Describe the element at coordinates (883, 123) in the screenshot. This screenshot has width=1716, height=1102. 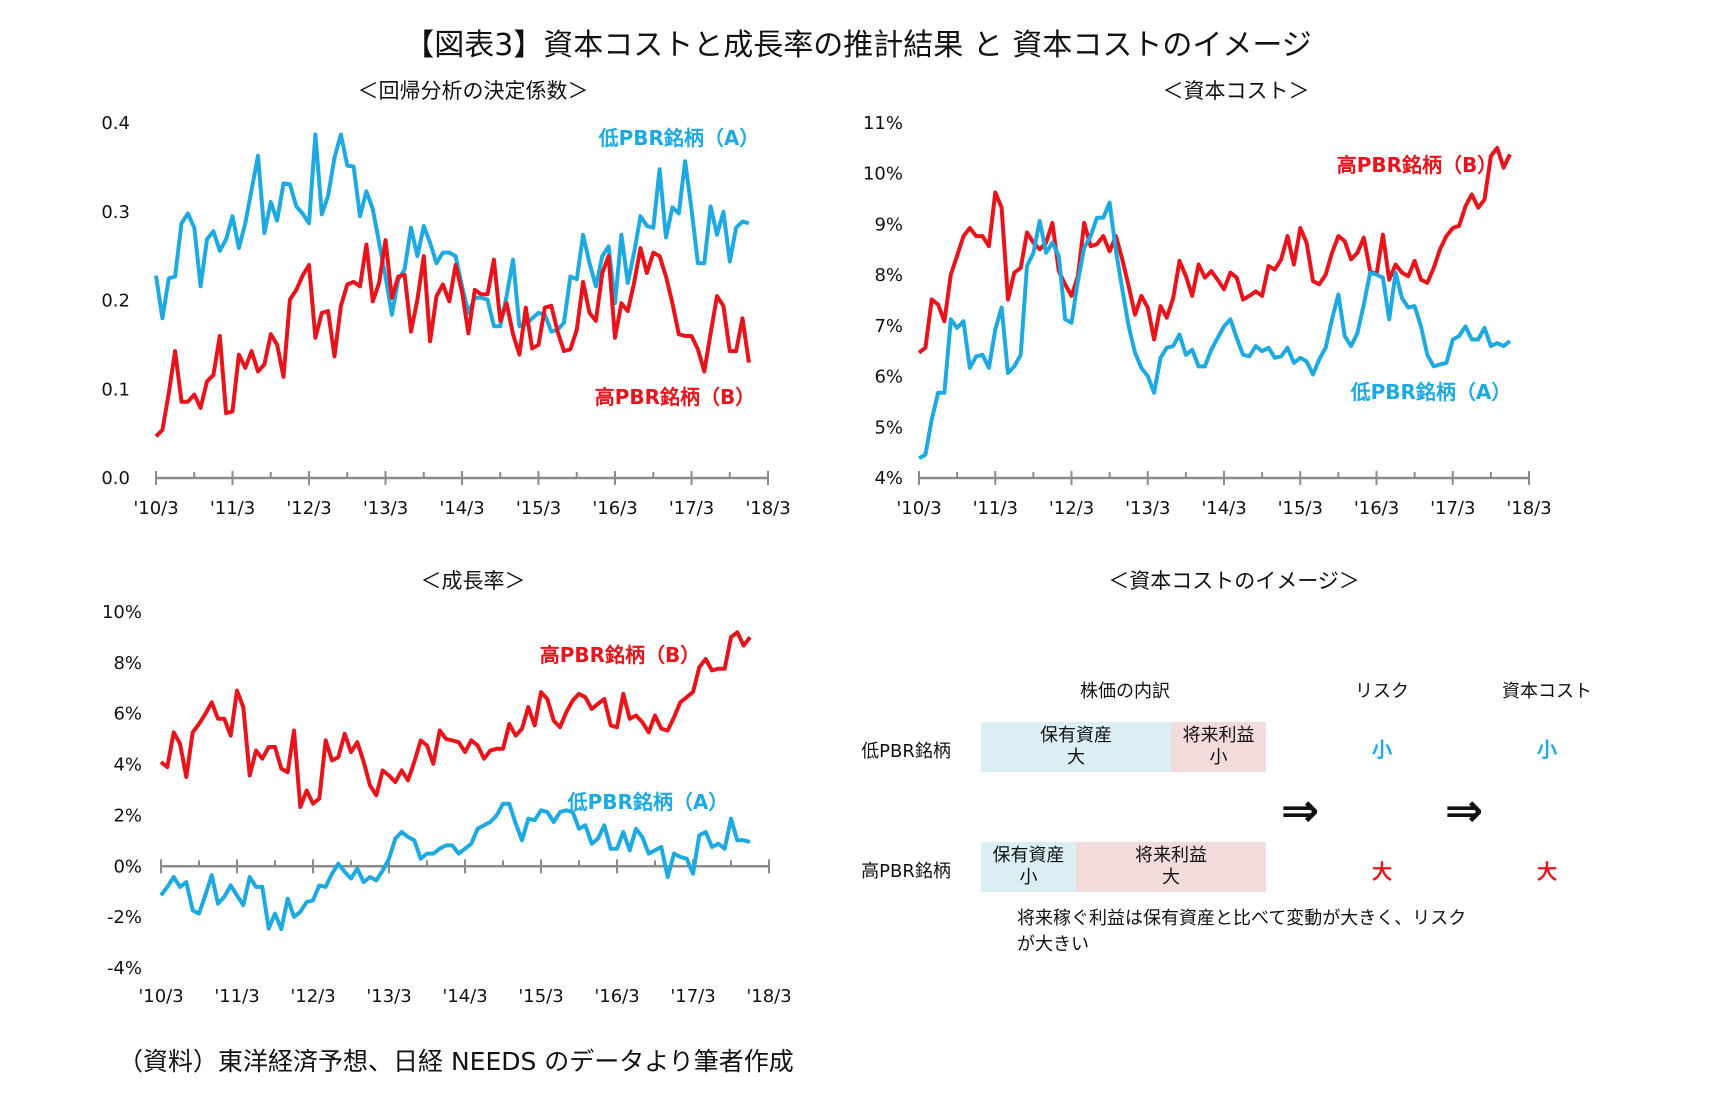
I see `y-tick-label: 11%` at that location.